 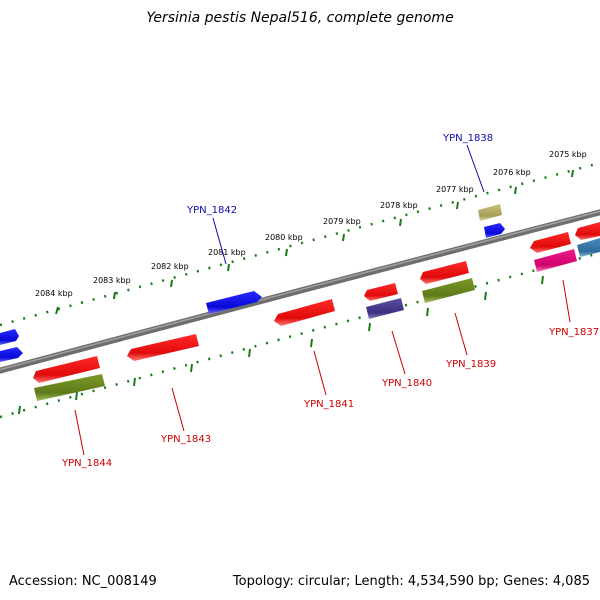 I want to click on tick-label-2083: 2083 kbp, so click(x=112, y=280).